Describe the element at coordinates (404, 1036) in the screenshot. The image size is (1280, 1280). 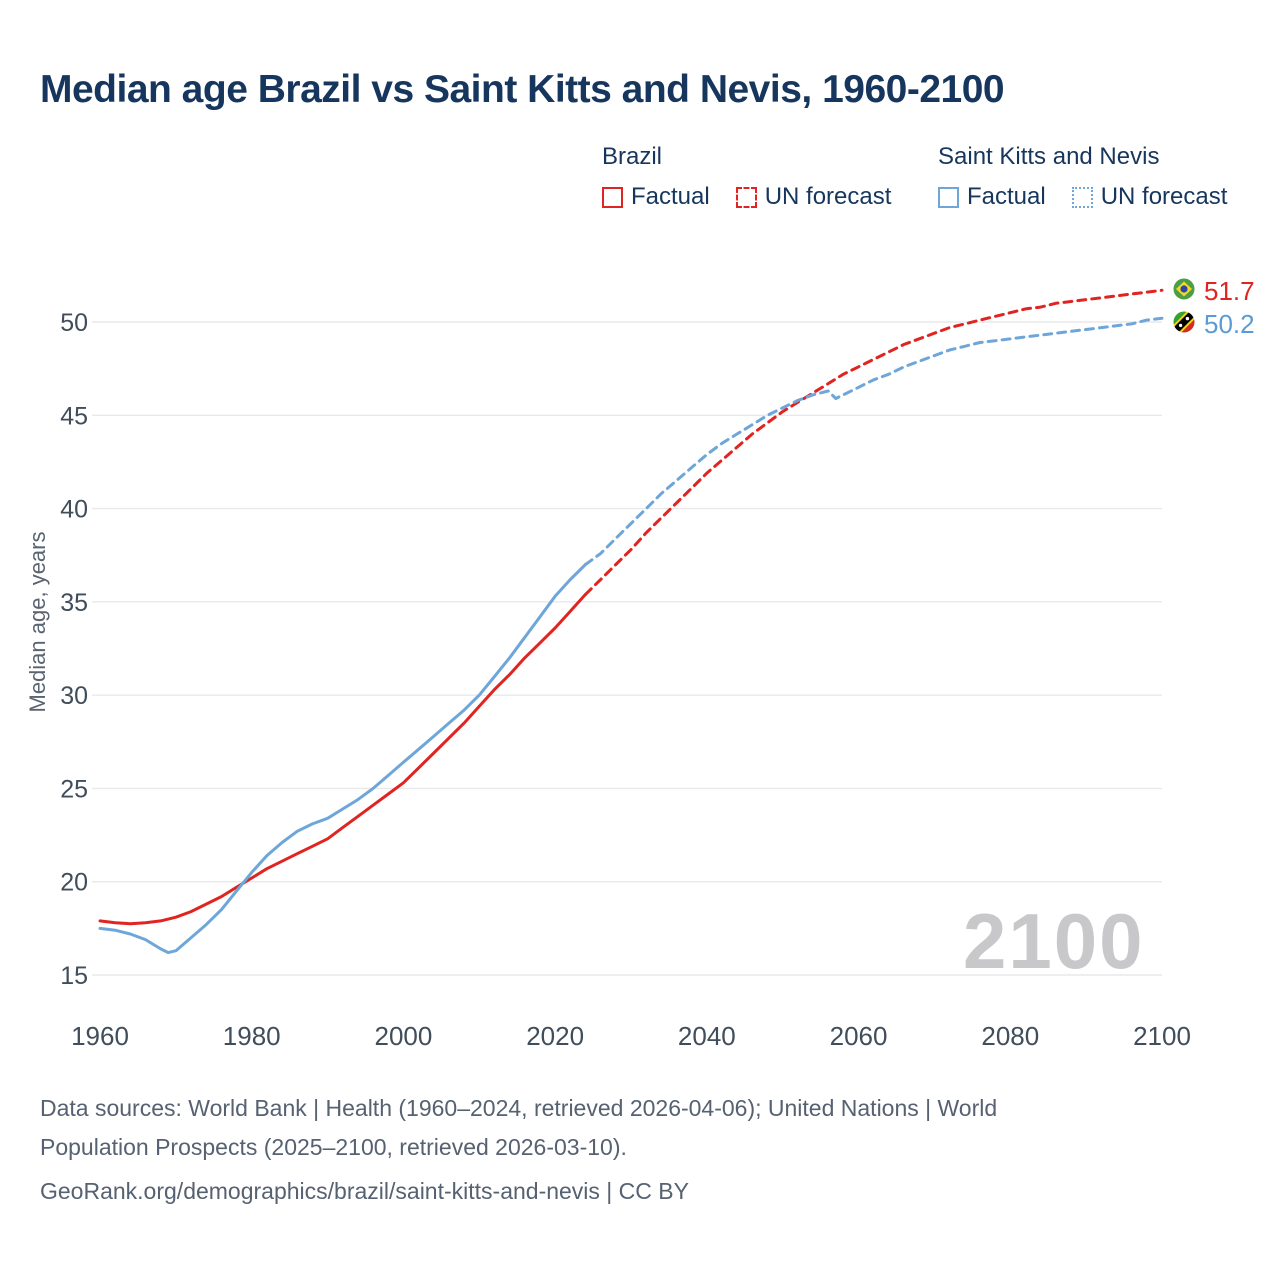
I see `x-tick-label: 2000` at that location.